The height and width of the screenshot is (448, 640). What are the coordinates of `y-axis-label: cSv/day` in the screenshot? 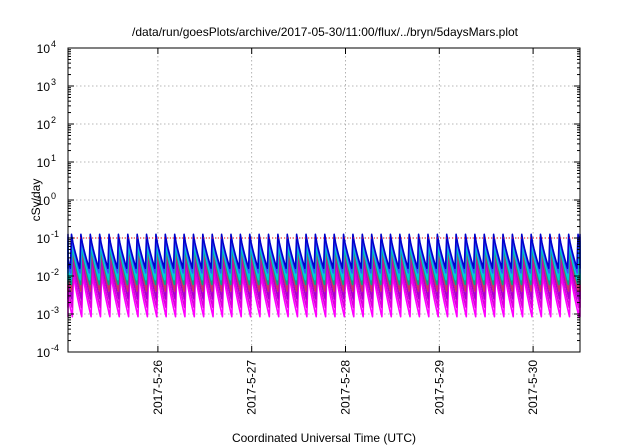 It's located at (36, 200).